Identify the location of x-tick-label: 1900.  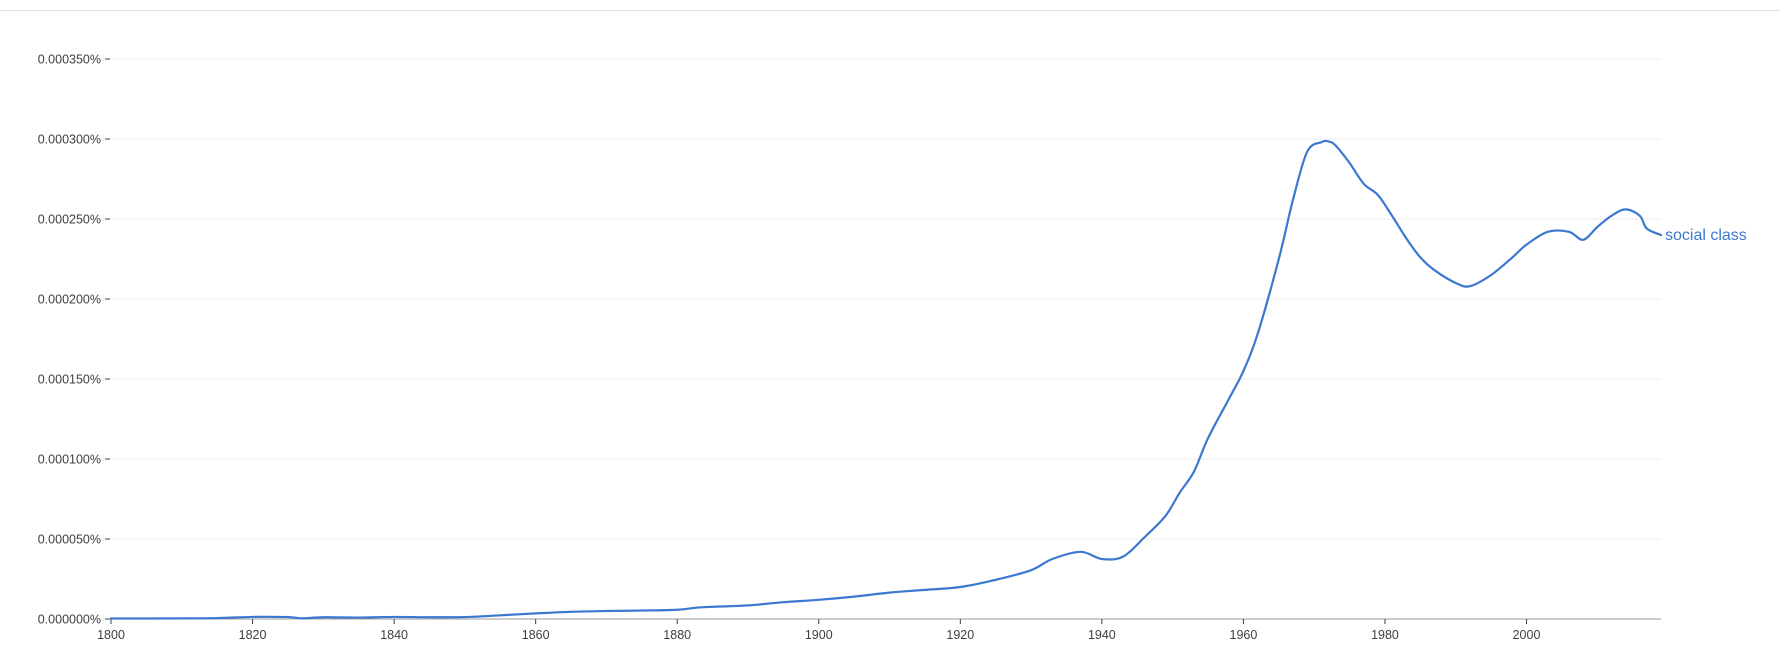
(819, 635).